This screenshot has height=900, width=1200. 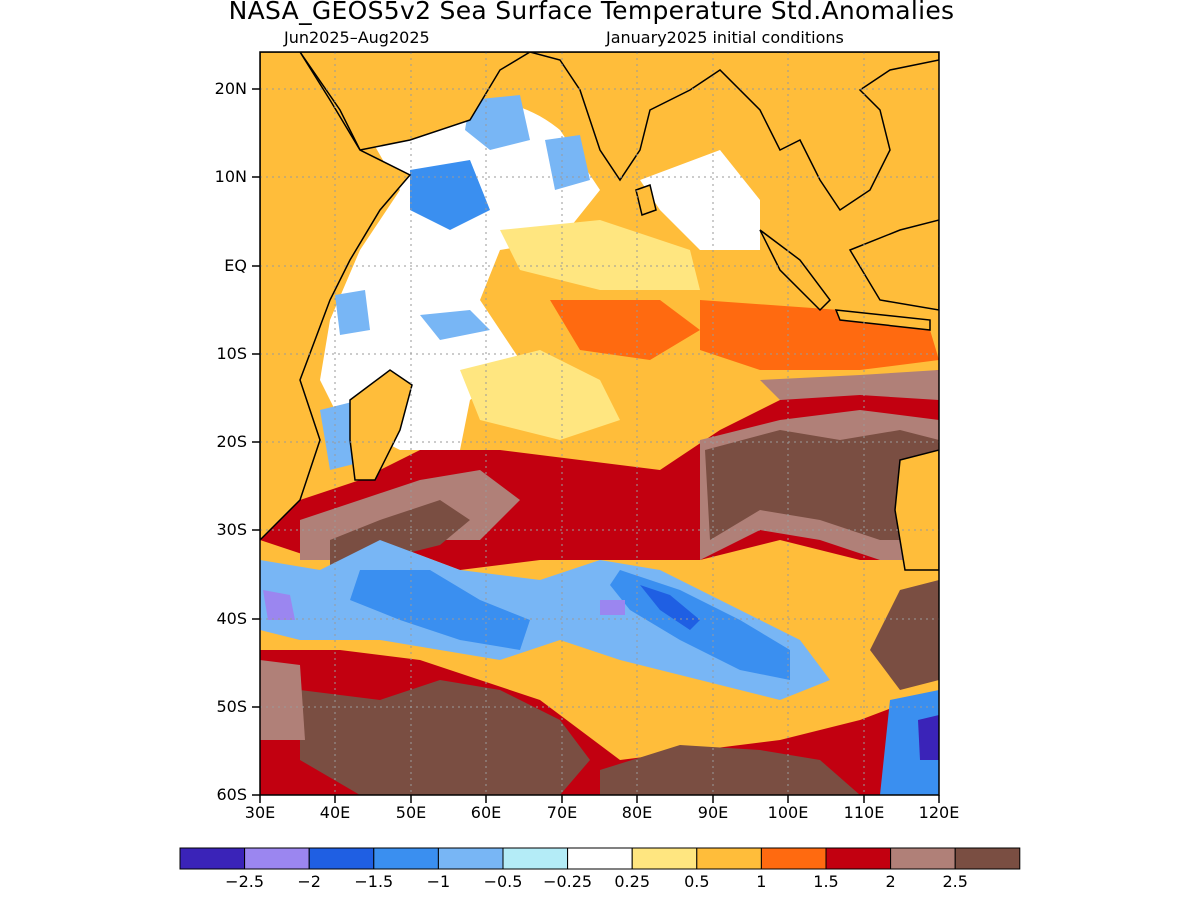 What do you see at coordinates (788, 812) in the screenshot?
I see `lon-label-100e: 100E` at bounding box center [788, 812].